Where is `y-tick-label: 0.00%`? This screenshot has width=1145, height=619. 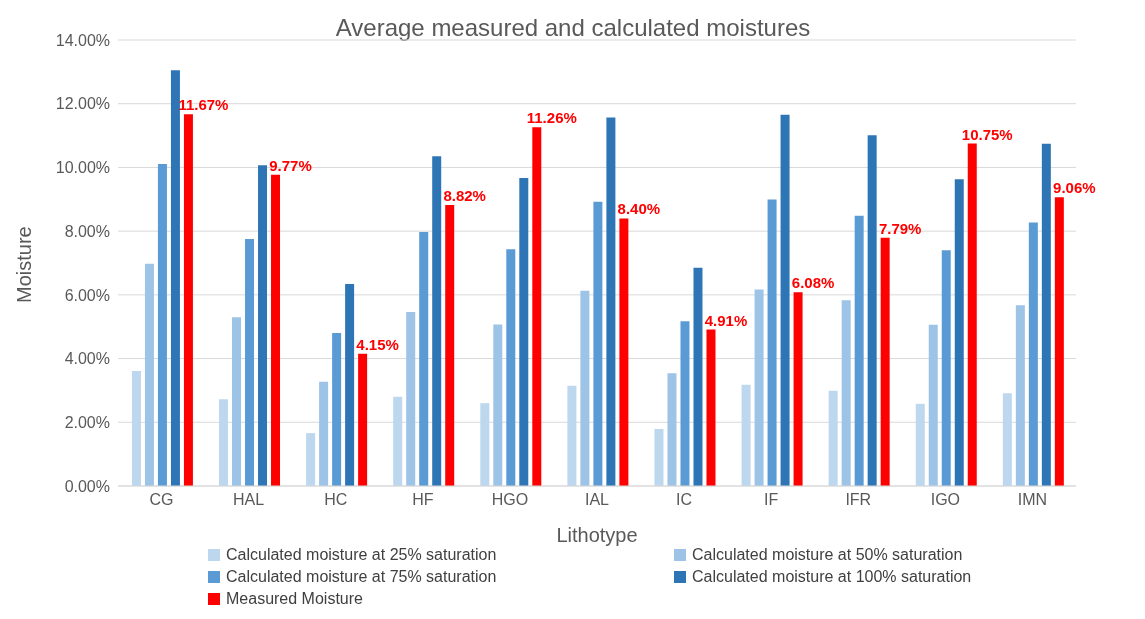 y-tick-label: 0.00% is located at coordinates (87, 486).